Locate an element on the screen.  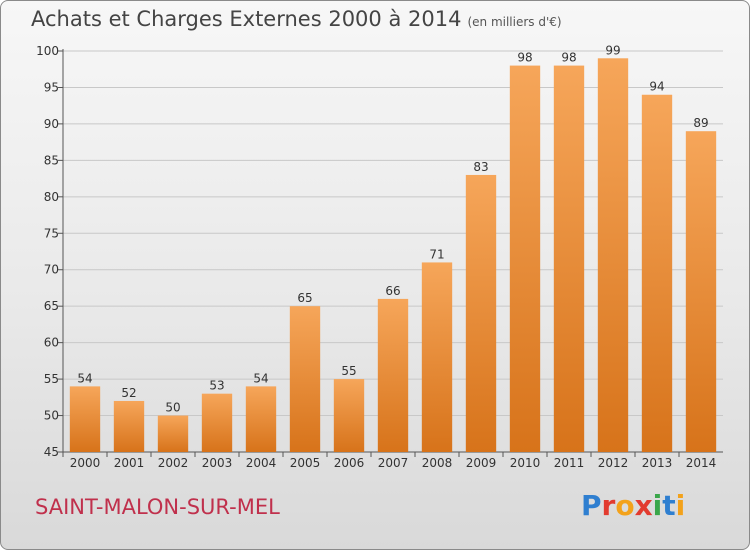
bar-2001 is located at coordinates (129, 426).